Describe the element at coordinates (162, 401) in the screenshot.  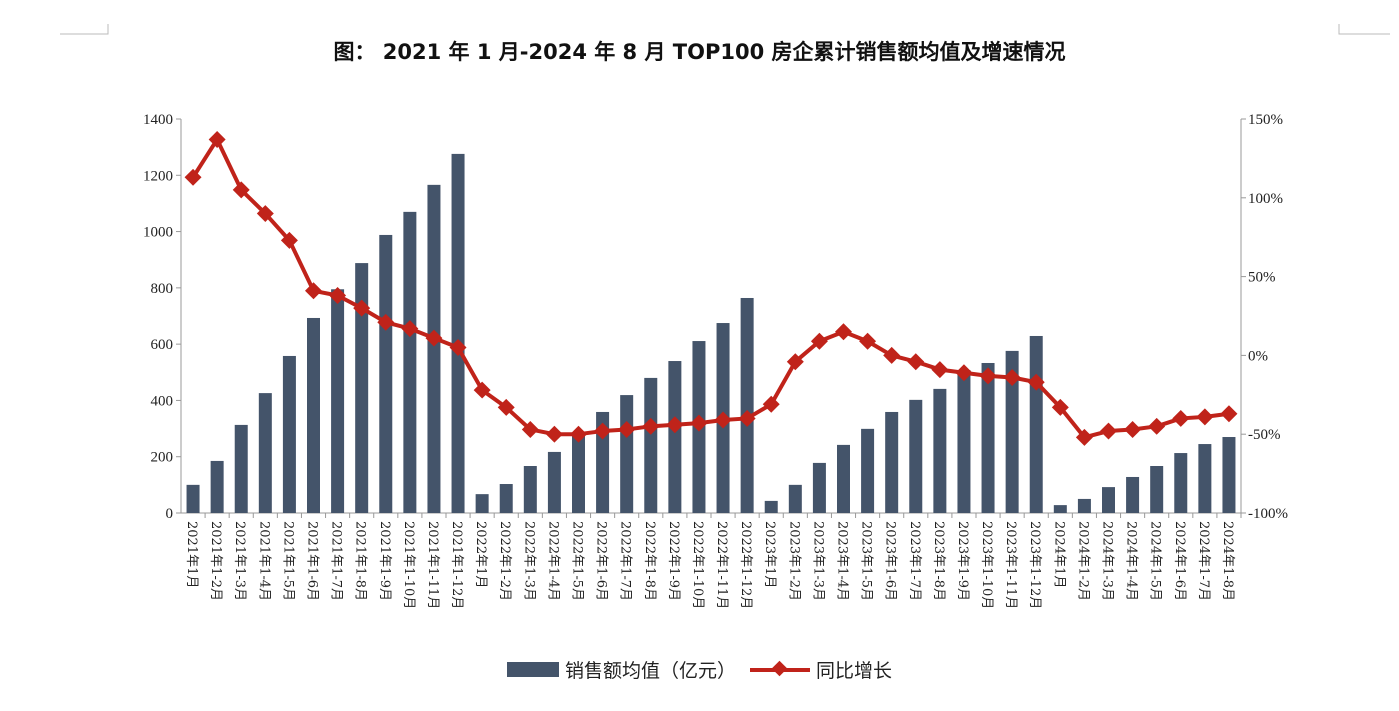
I see `left-tick-label: 400` at that location.